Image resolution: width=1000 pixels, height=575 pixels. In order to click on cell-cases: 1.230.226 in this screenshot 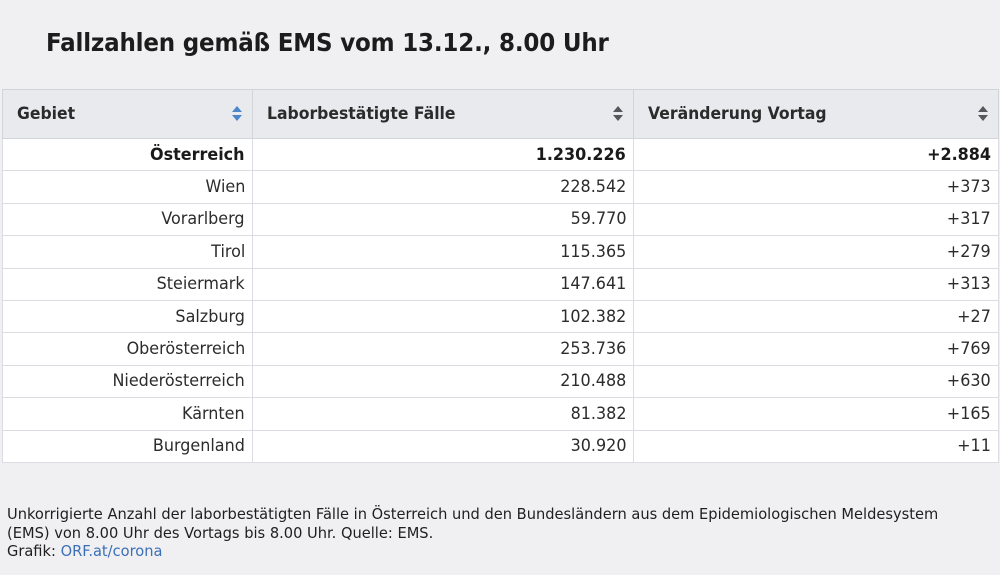, I will do `click(443, 154)`.